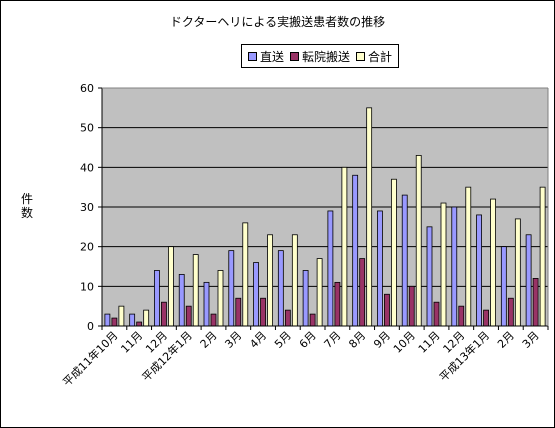 The image size is (555, 428). What do you see at coordinates (283, 340) in the screenshot?
I see `x-tick-label-7: 5月` at bounding box center [283, 340].